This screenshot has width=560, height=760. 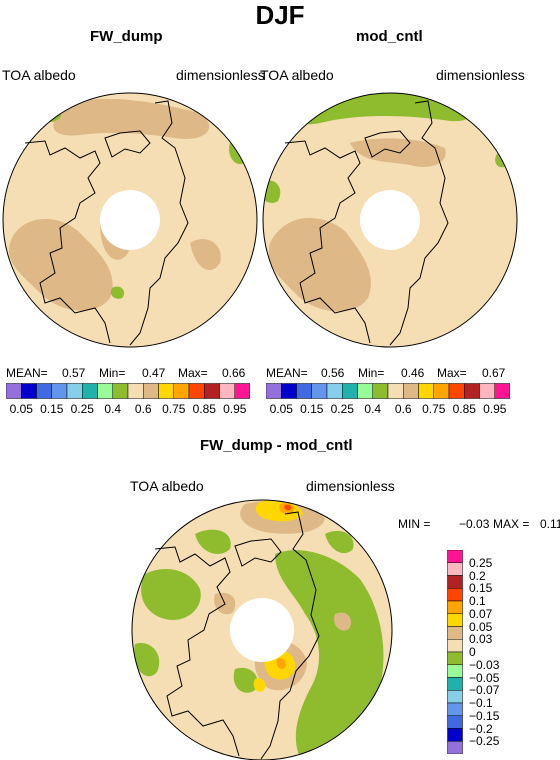 I want to click on panel1-mean-value: 0.57, so click(x=74, y=373).